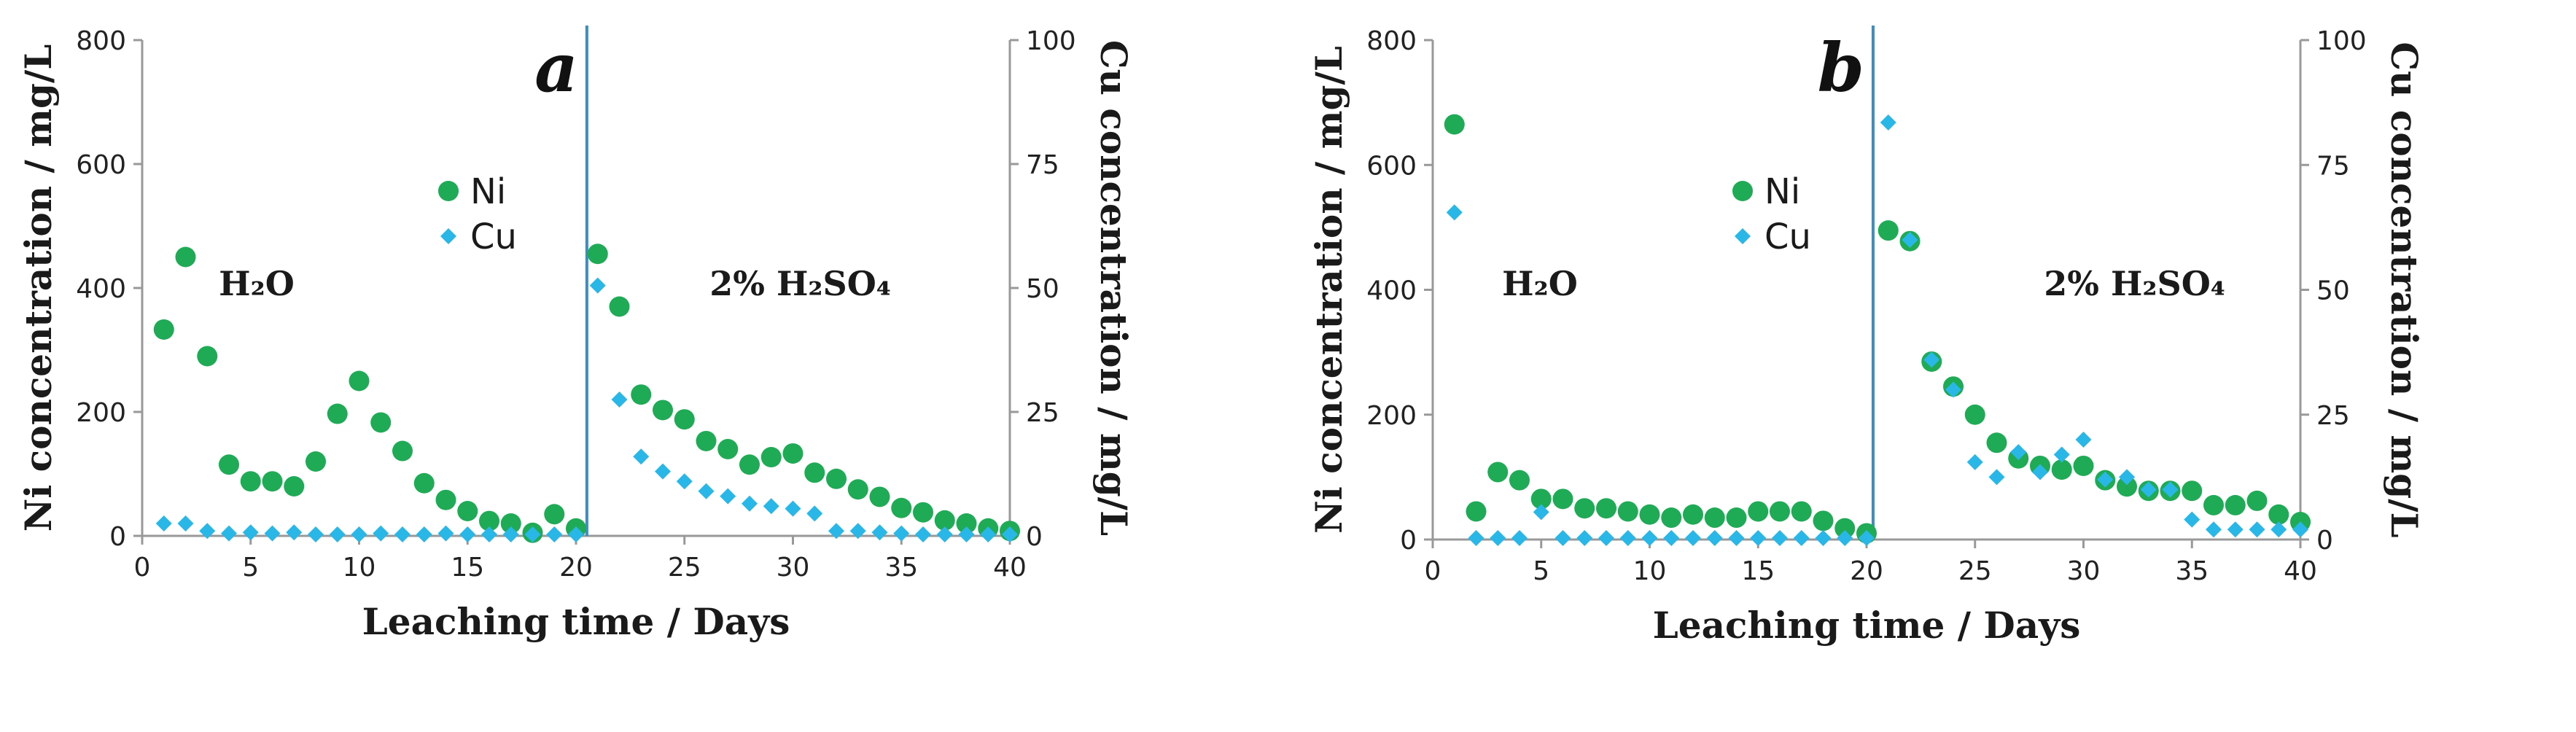 The image size is (2576, 732). What do you see at coordinates (448, 236) in the screenshot?
I see `legend-cu-marker` at bounding box center [448, 236].